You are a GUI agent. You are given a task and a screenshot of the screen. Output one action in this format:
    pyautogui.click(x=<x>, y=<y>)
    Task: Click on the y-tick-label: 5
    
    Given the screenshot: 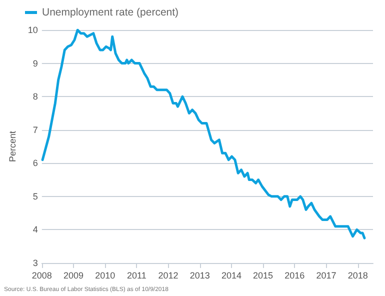 What is the action you would take?
    pyautogui.click(x=35, y=196)
    